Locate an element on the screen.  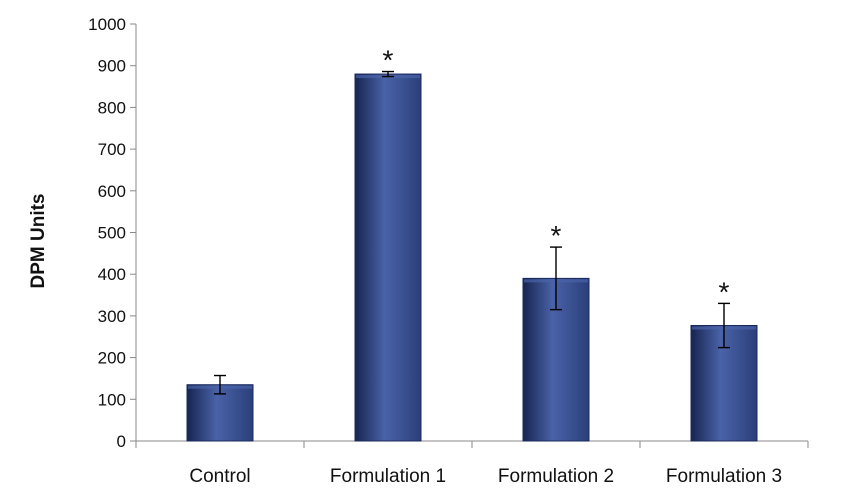
y-tick-label: 0 is located at coordinates (121, 441).